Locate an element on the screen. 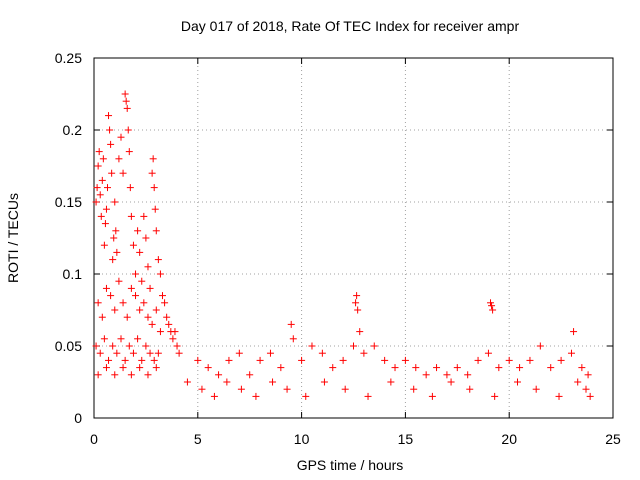 The width and height of the screenshot is (640, 480). y-tick-label: 0 is located at coordinates (78, 418).